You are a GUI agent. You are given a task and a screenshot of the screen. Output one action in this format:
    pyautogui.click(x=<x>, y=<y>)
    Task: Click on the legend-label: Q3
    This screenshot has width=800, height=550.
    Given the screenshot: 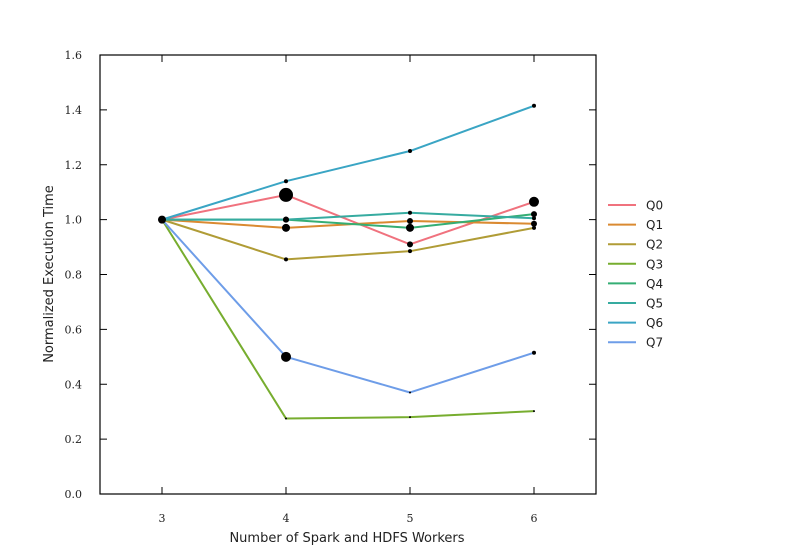 What is the action you would take?
    pyautogui.click(x=654, y=264)
    